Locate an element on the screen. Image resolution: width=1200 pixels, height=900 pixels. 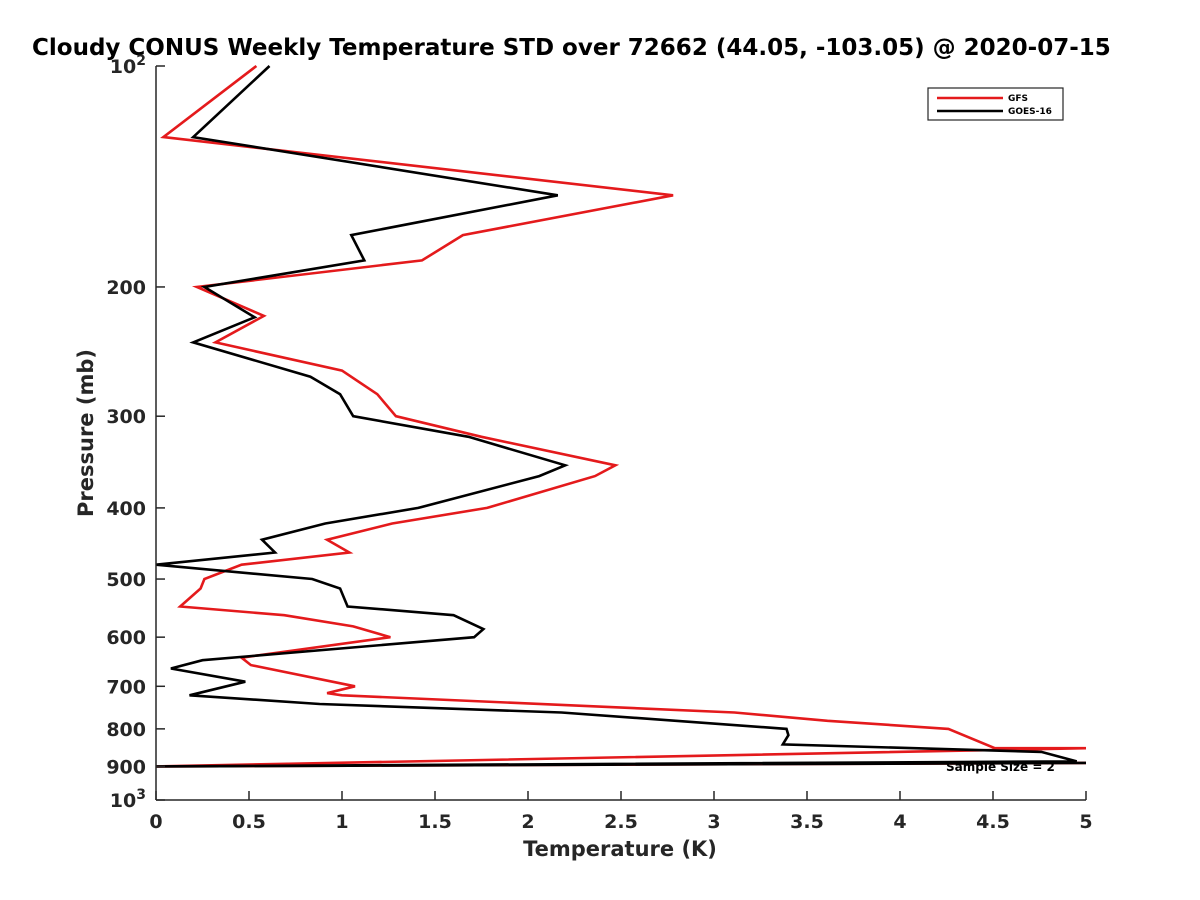
x-tick-label: 1.5 is located at coordinates (435, 822).